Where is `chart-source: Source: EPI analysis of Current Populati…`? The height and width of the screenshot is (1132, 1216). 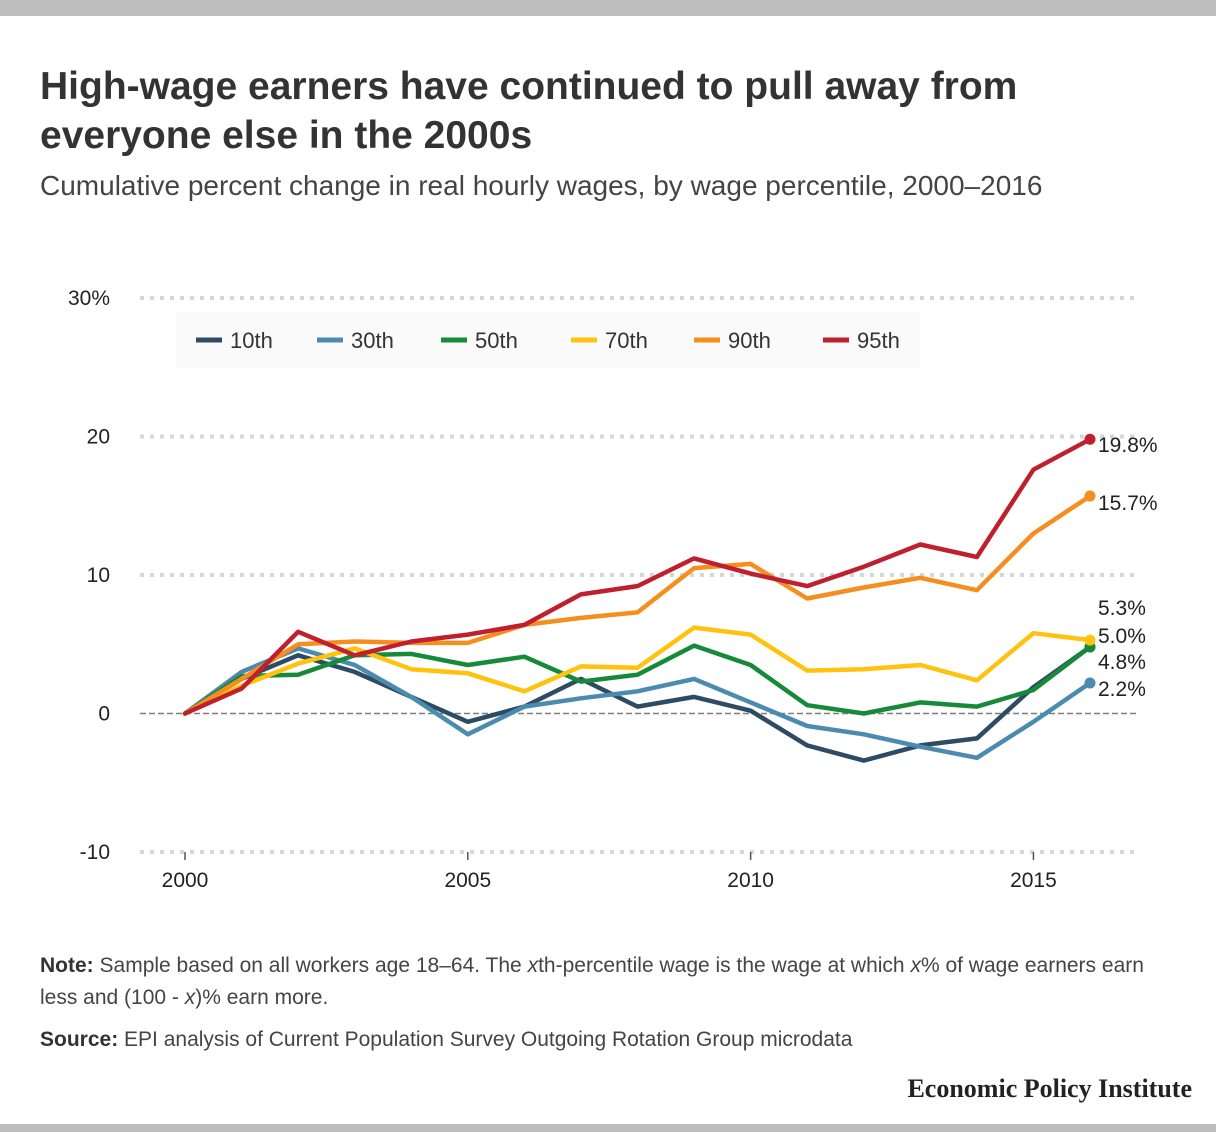
chart-source: Source: EPI analysis of Current Populati… is located at coordinates (605, 1040).